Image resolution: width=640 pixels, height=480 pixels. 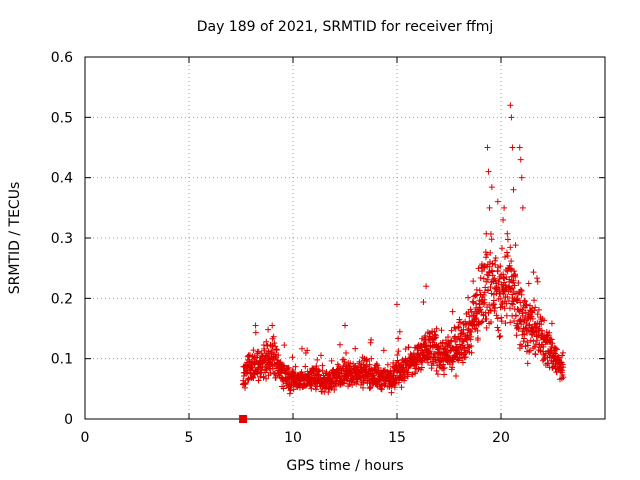 What do you see at coordinates (62, 299) in the screenshot?
I see `y-tick-label: 0.2` at bounding box center [62, 299].